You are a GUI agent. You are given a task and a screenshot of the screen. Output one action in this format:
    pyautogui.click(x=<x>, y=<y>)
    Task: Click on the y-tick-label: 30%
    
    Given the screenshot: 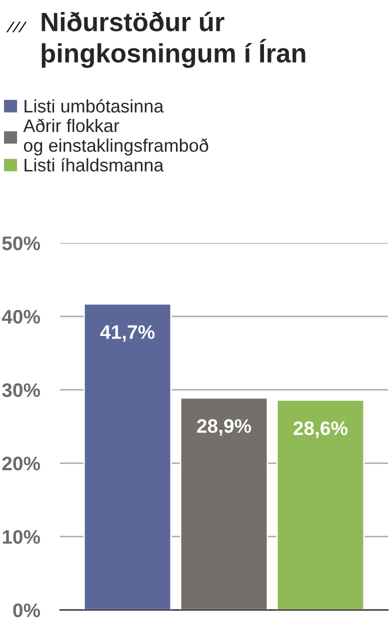 What is the action you would take?
    pyautogui.click(x=21, y=390)
    